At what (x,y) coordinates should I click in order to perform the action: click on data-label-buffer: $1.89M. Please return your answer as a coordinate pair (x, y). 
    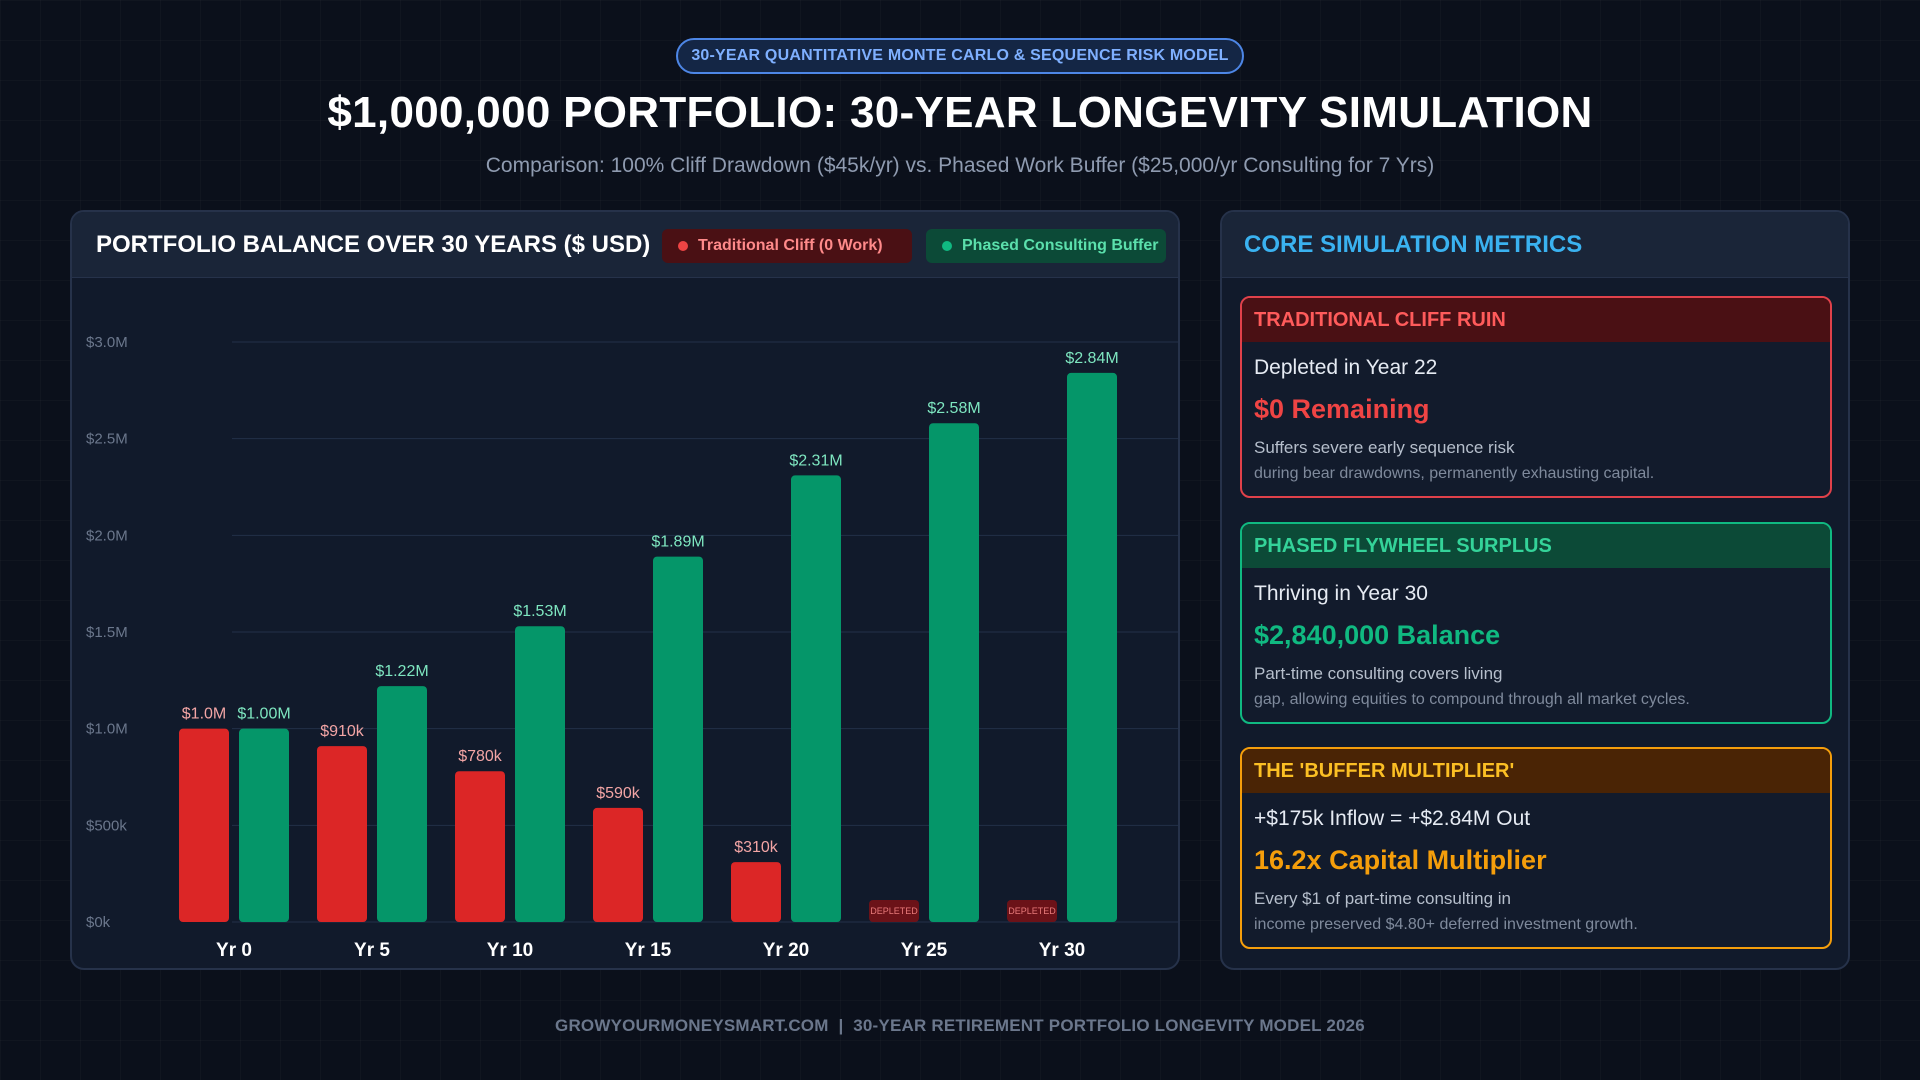
    Looking at the image, I should click on (677, 542).